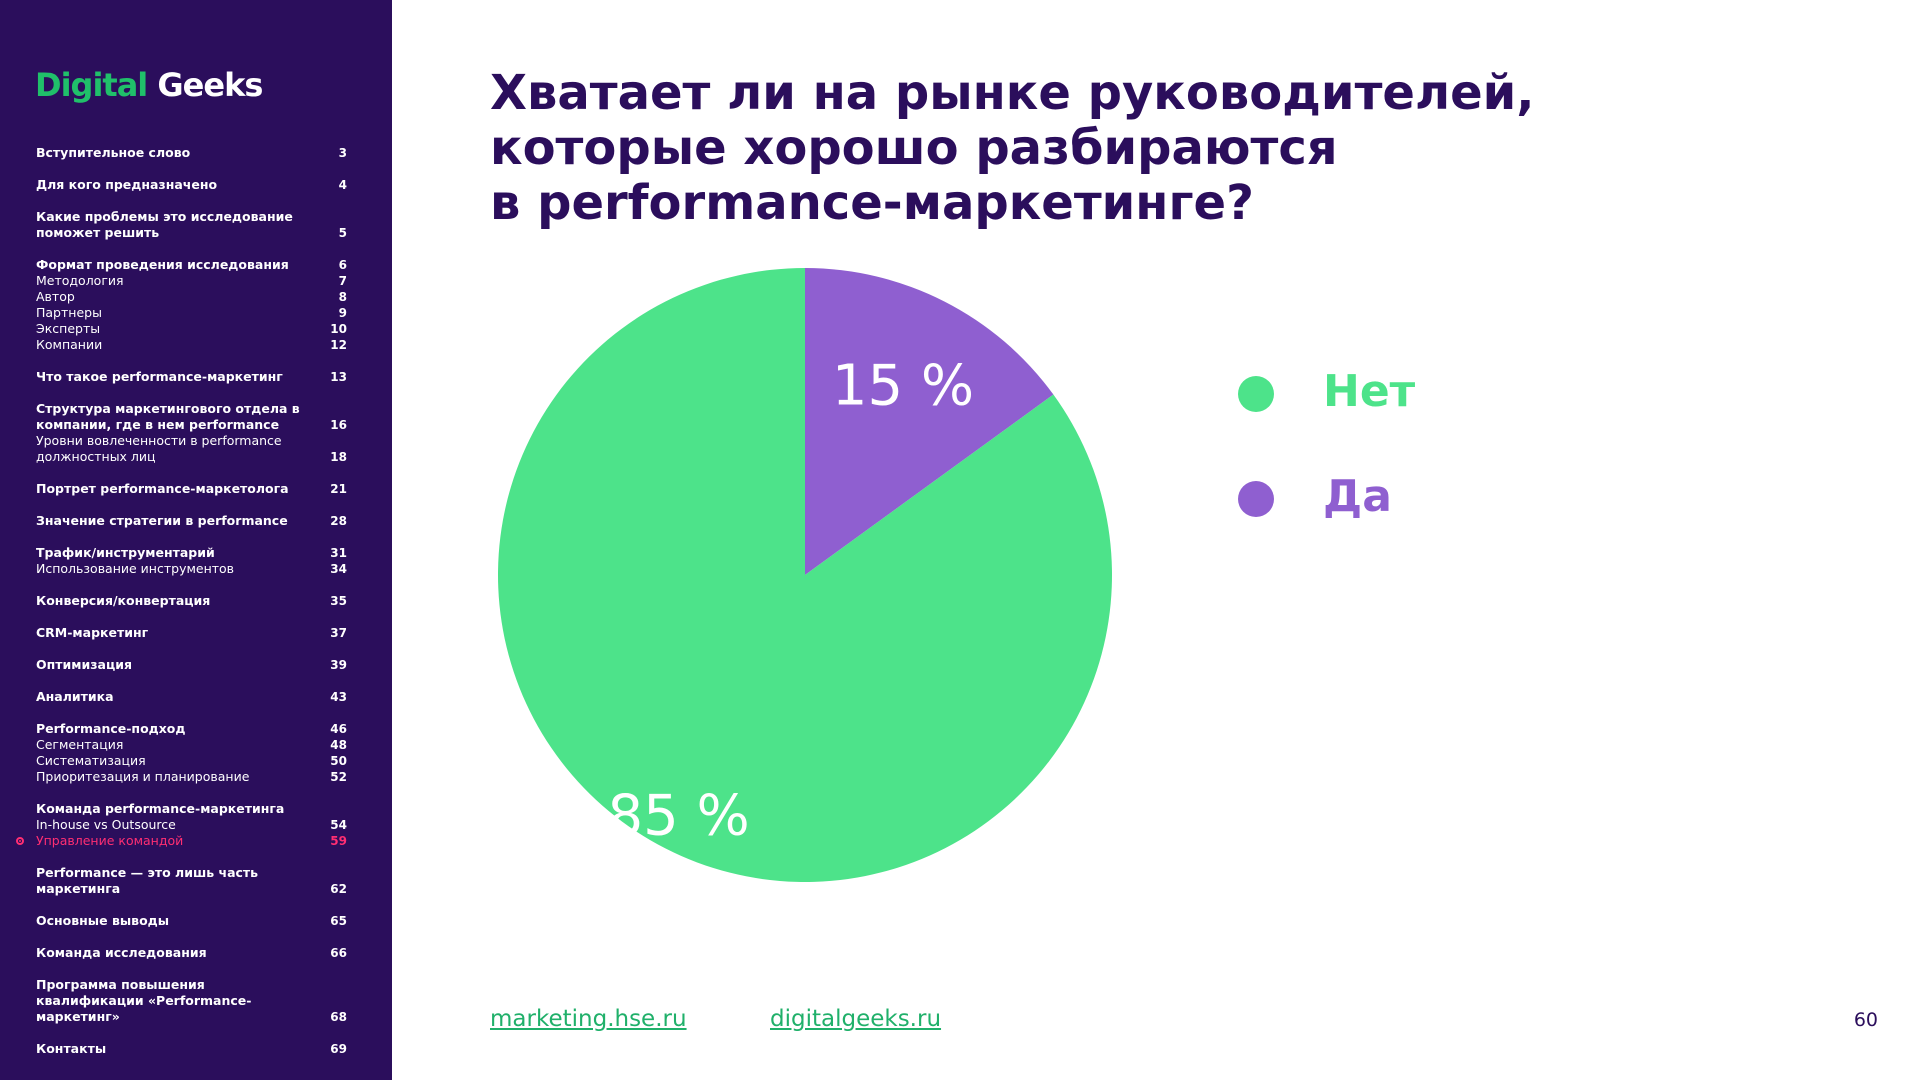  Describe the element at coordinates (210, 85) in the screenshot. I see `logo-geeks: Geeks` at that location.